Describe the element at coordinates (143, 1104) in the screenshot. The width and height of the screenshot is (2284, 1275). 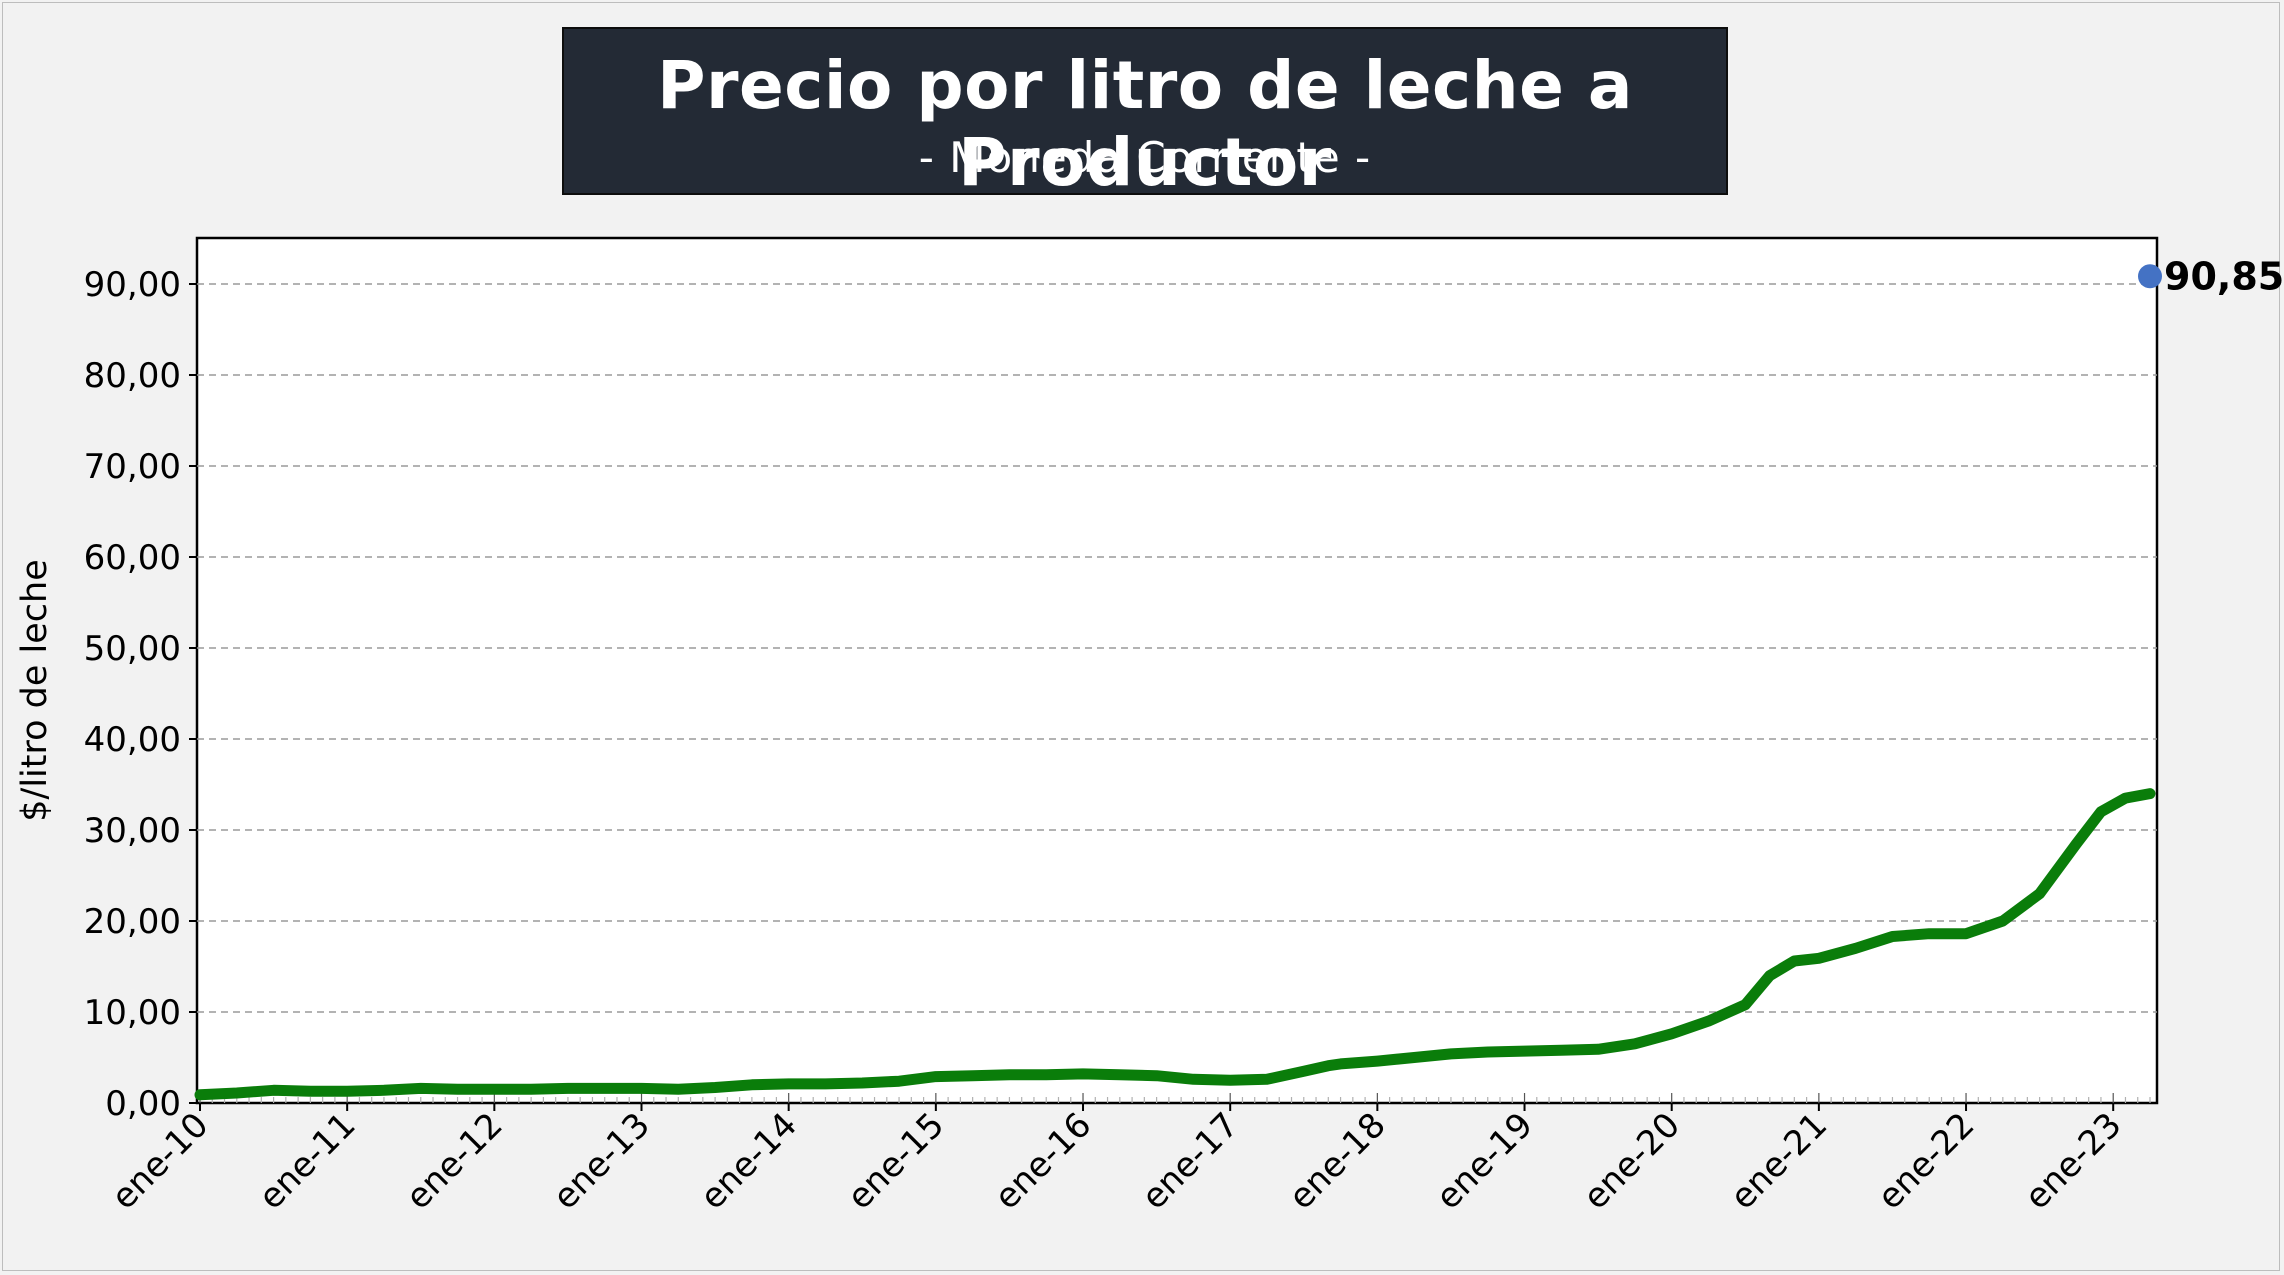
I see `y-tick-label: 0,00` at that location.